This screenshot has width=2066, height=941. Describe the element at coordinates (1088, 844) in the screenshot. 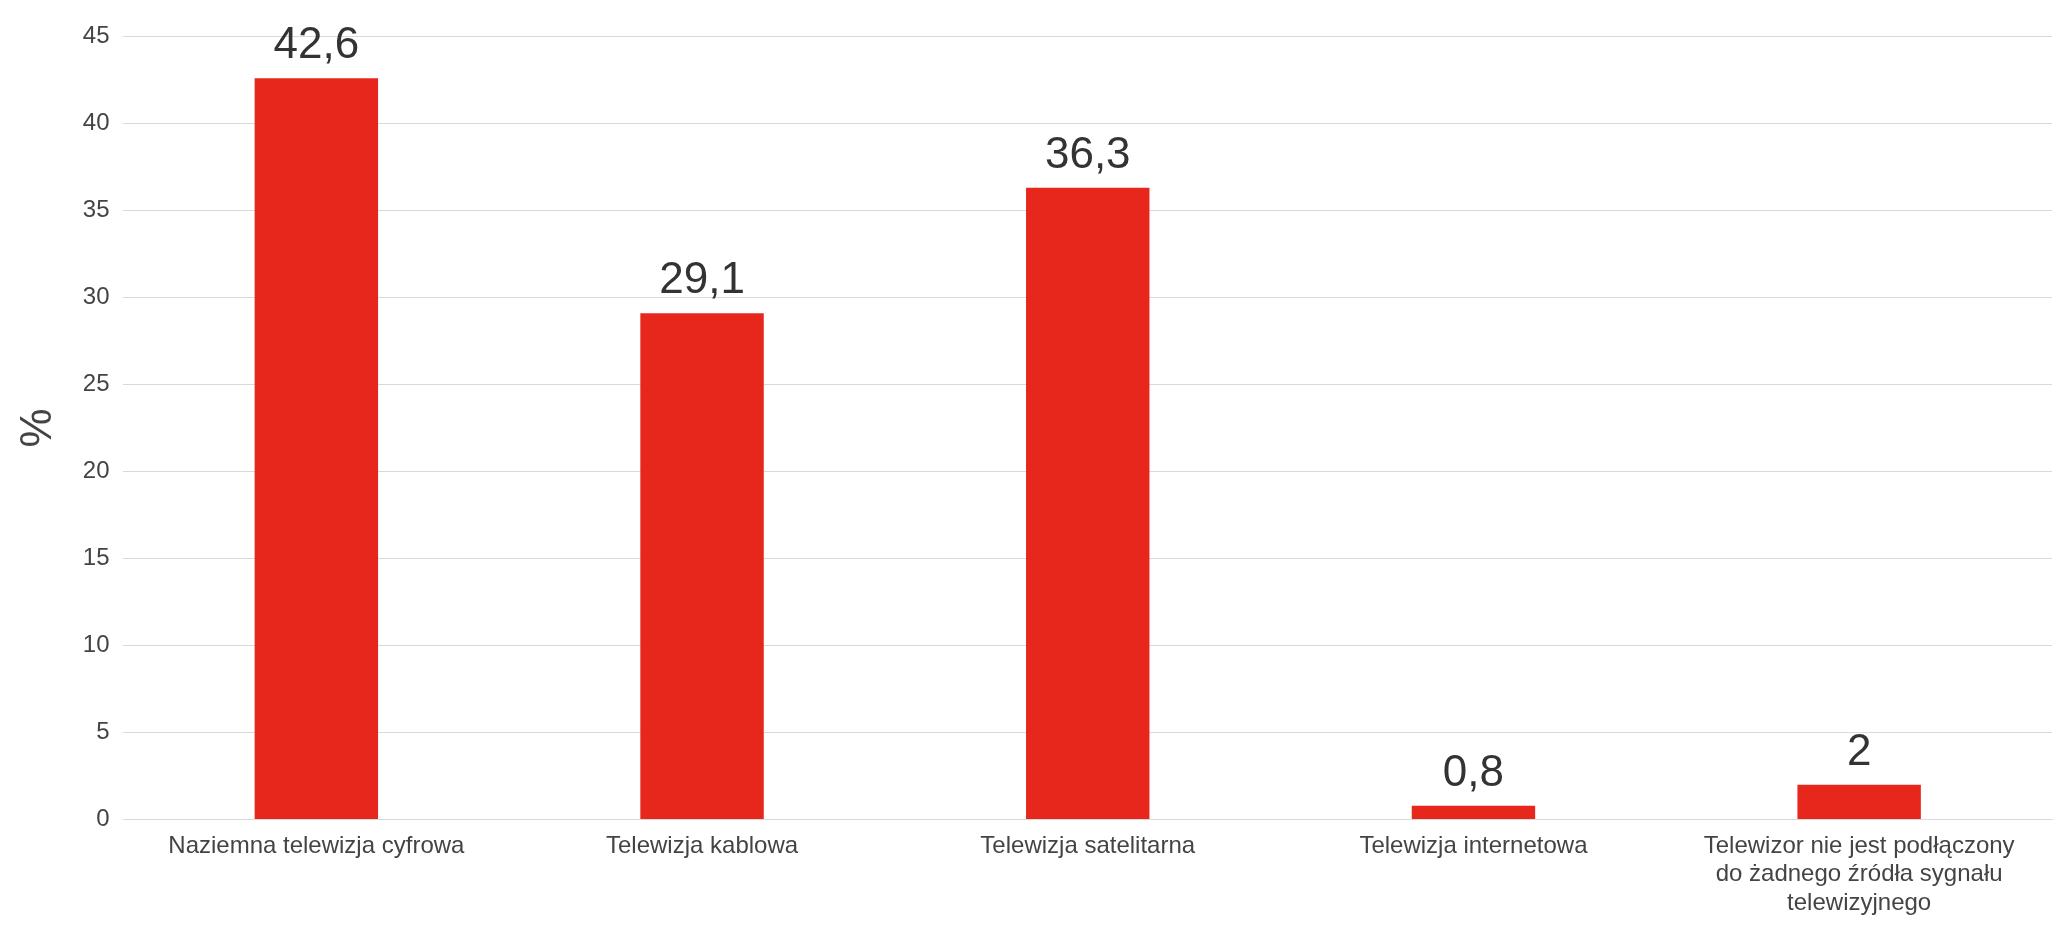

I see `x-tick-label: Telewizja satelitarna` at that location.